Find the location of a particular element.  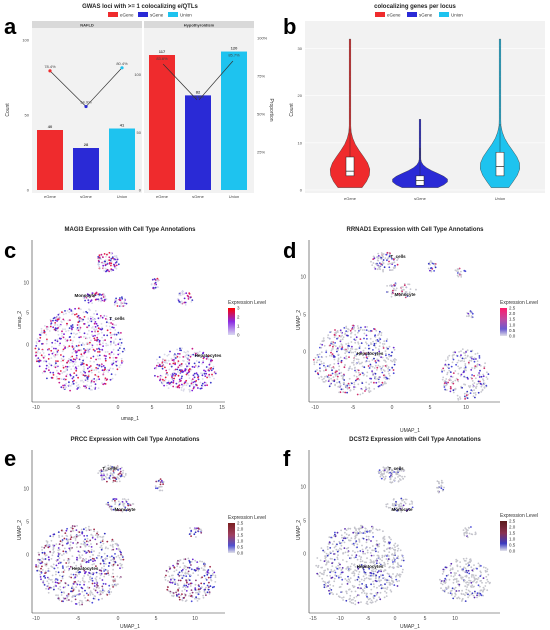

bar-egene is located at coordinates (162, 122).